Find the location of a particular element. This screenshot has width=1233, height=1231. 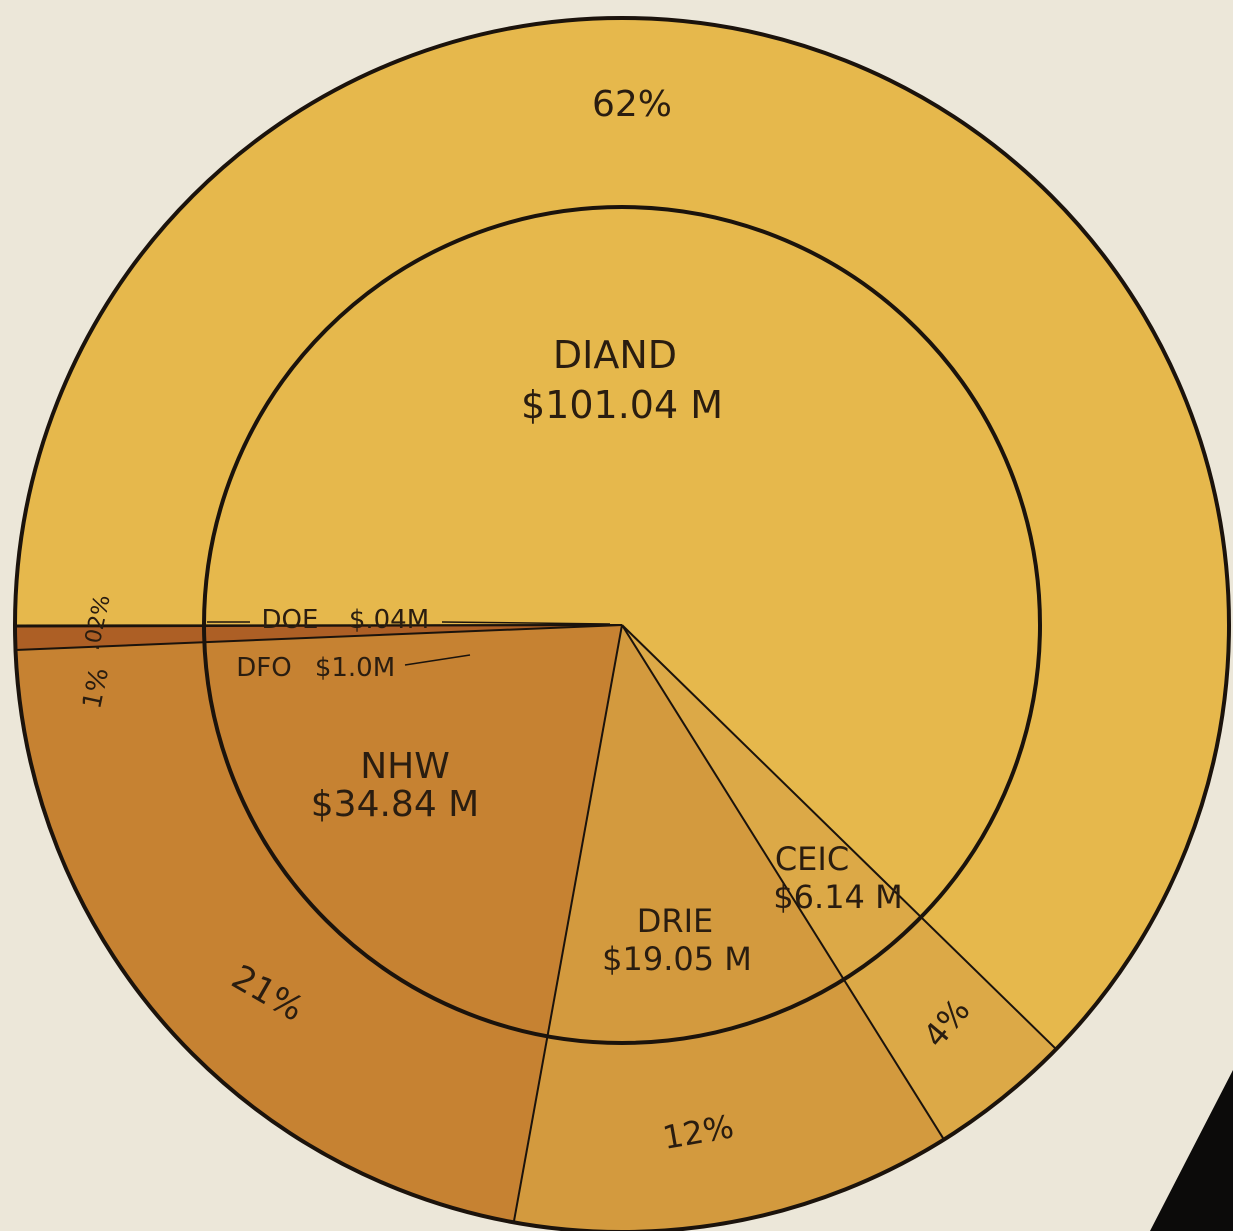

corner-dark-shape is located at coordinates (1191, 1150).